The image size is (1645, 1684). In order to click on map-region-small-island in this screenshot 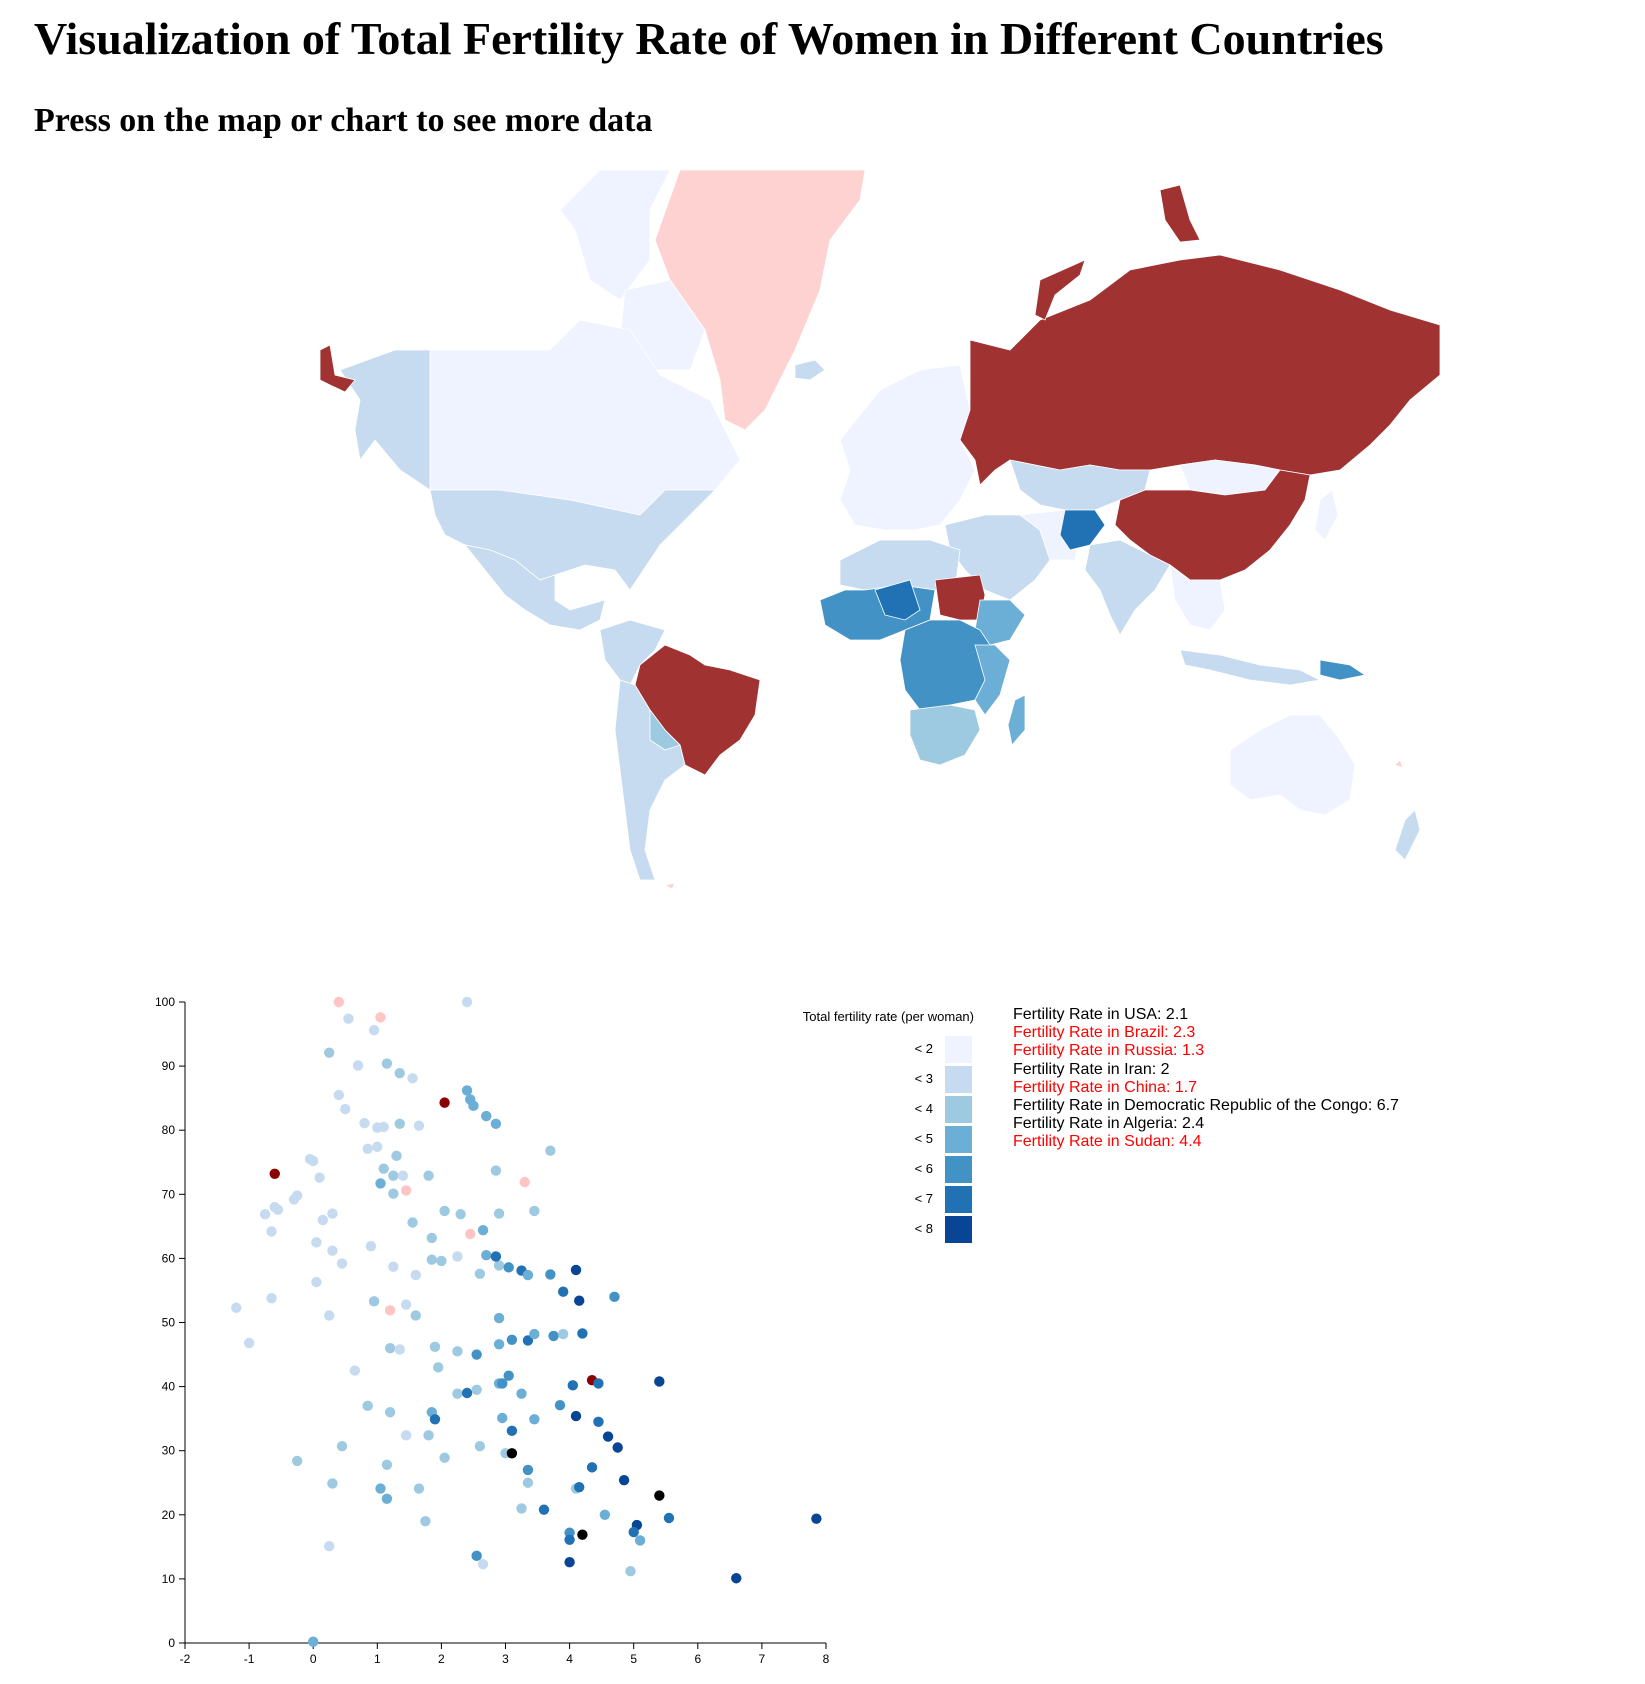, I will do `click(669, 886)`.